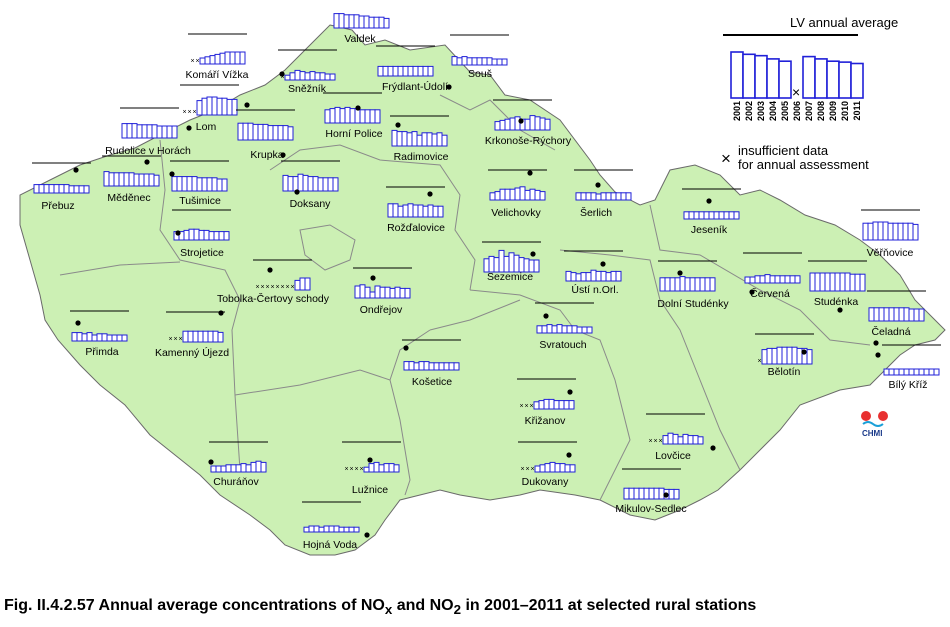  Describe the element at coordinates (382, 291) in the screenshot. I see `station-ondrejov: Ondřejov` at that location.